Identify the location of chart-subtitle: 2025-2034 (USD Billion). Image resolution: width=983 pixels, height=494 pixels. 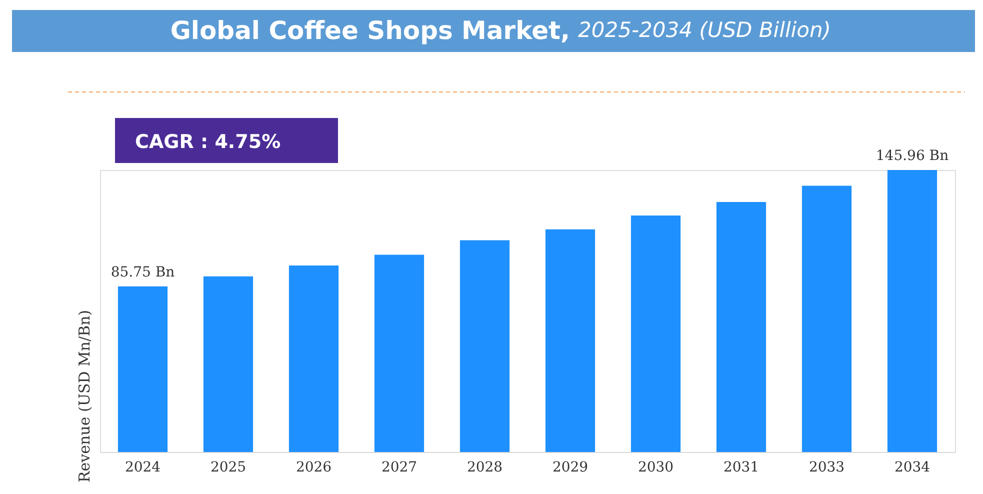
(704, 30).